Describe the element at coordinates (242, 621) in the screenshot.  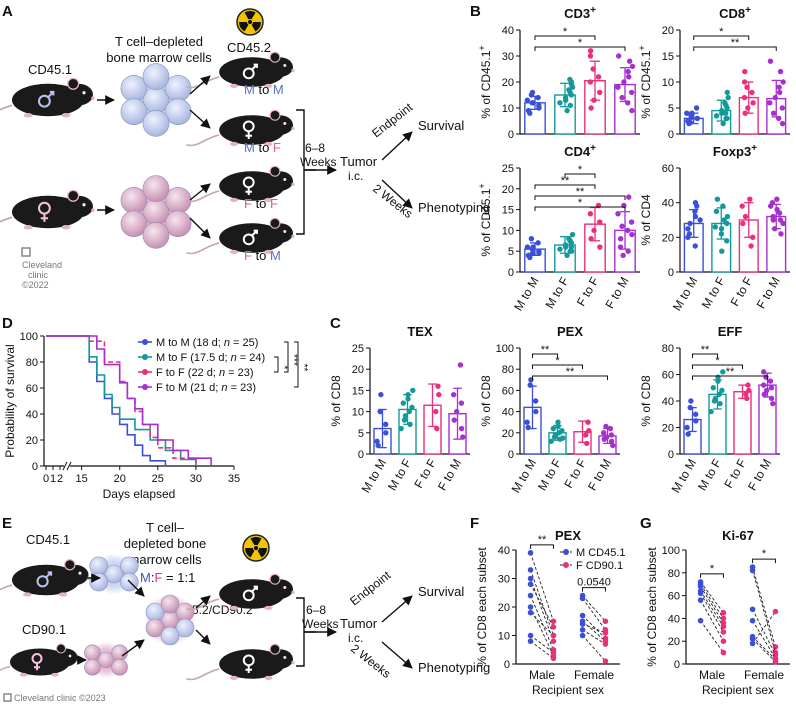
I see `schematic-e-arrows` at that location.